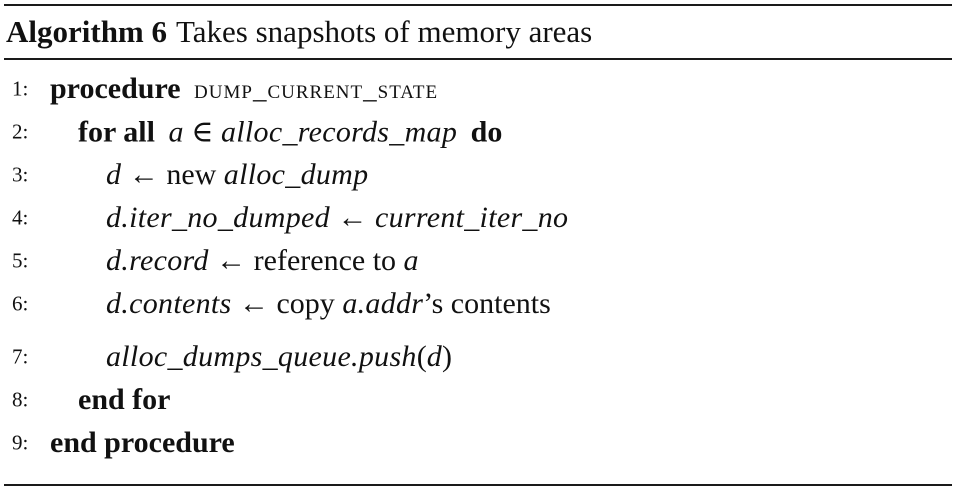 The height and width of the screenshot is (496, 960). Describe the element at coordinates (421, 356) in the screenshot. I see `open-paren: (` at that location.